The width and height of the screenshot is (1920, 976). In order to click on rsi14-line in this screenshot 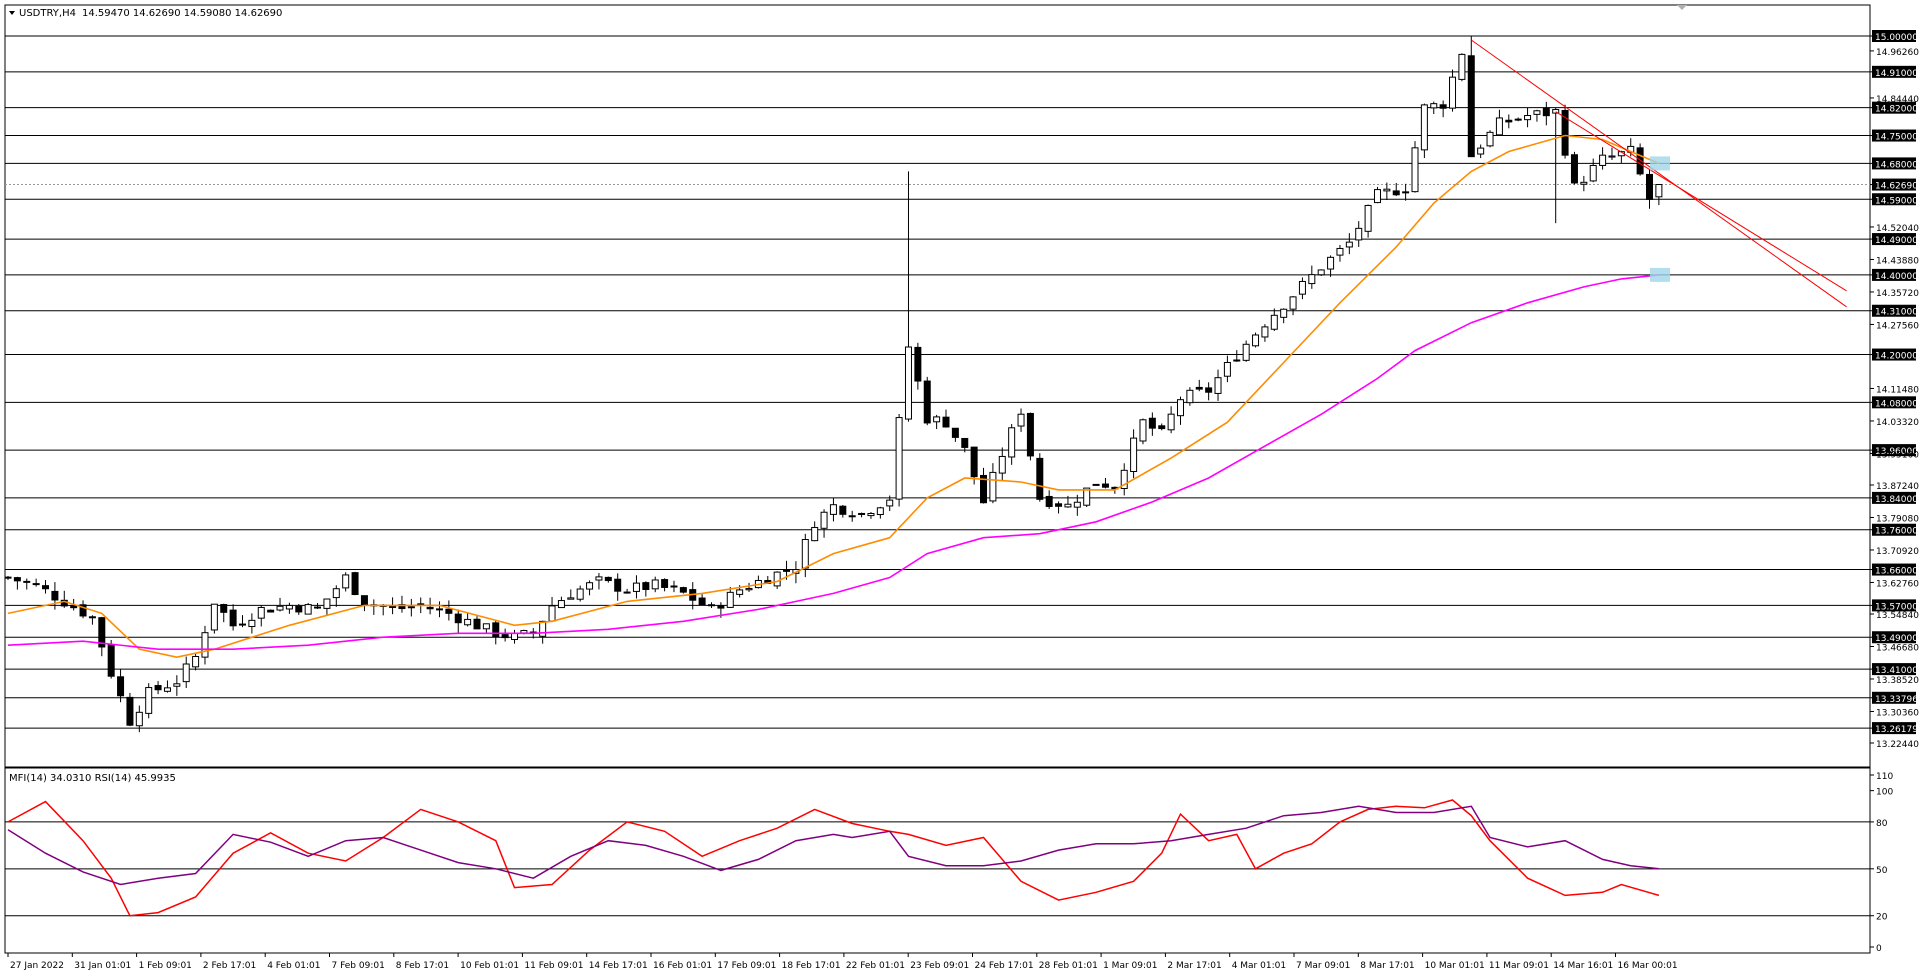, I will do `click(833, 845)`.